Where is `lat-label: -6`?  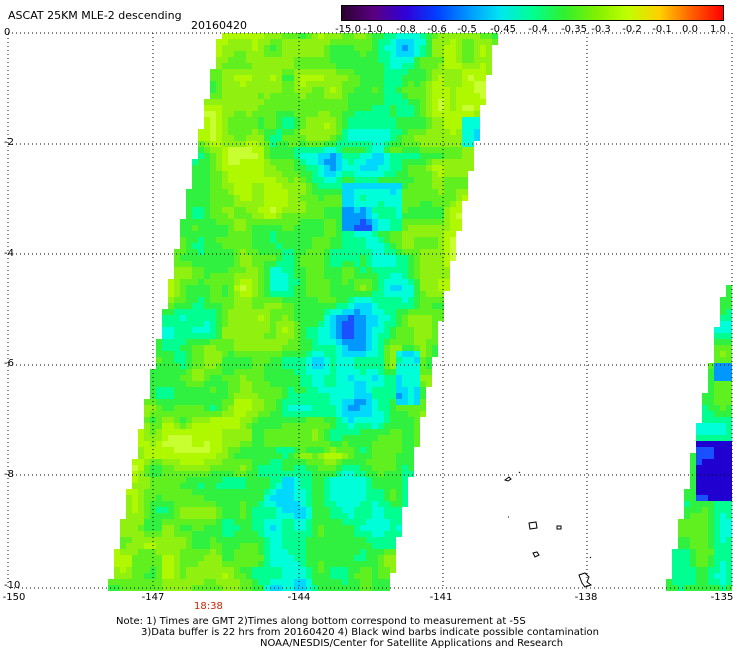
lat-label: -6 is located at coordinates (9, 363).